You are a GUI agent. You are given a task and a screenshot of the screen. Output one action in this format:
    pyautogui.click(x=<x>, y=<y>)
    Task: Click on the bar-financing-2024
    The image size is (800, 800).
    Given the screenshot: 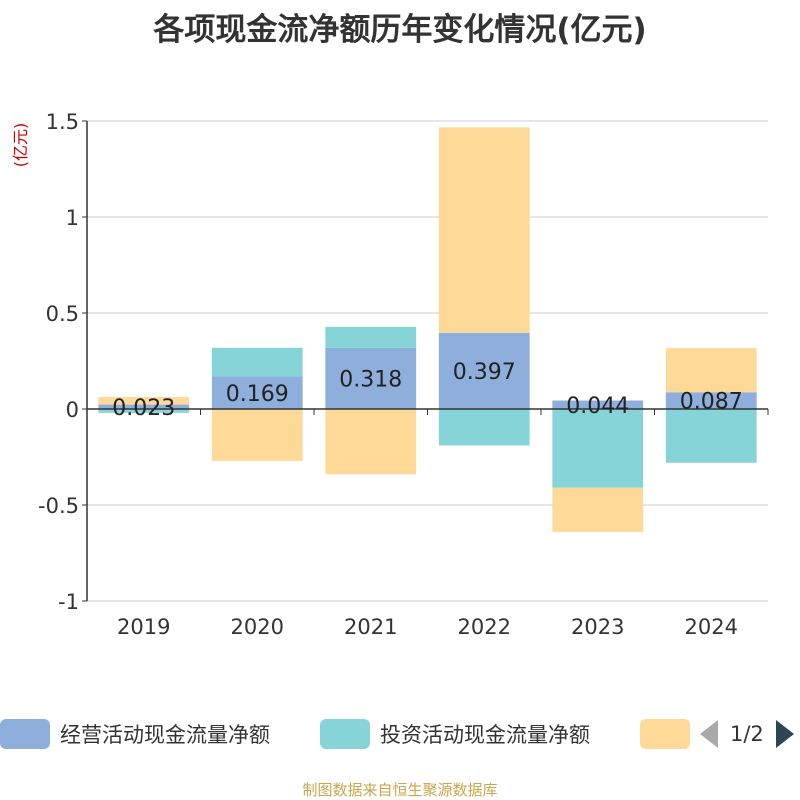 What is the action you would take?
    pyautogui.click(x=711, y=370)
    